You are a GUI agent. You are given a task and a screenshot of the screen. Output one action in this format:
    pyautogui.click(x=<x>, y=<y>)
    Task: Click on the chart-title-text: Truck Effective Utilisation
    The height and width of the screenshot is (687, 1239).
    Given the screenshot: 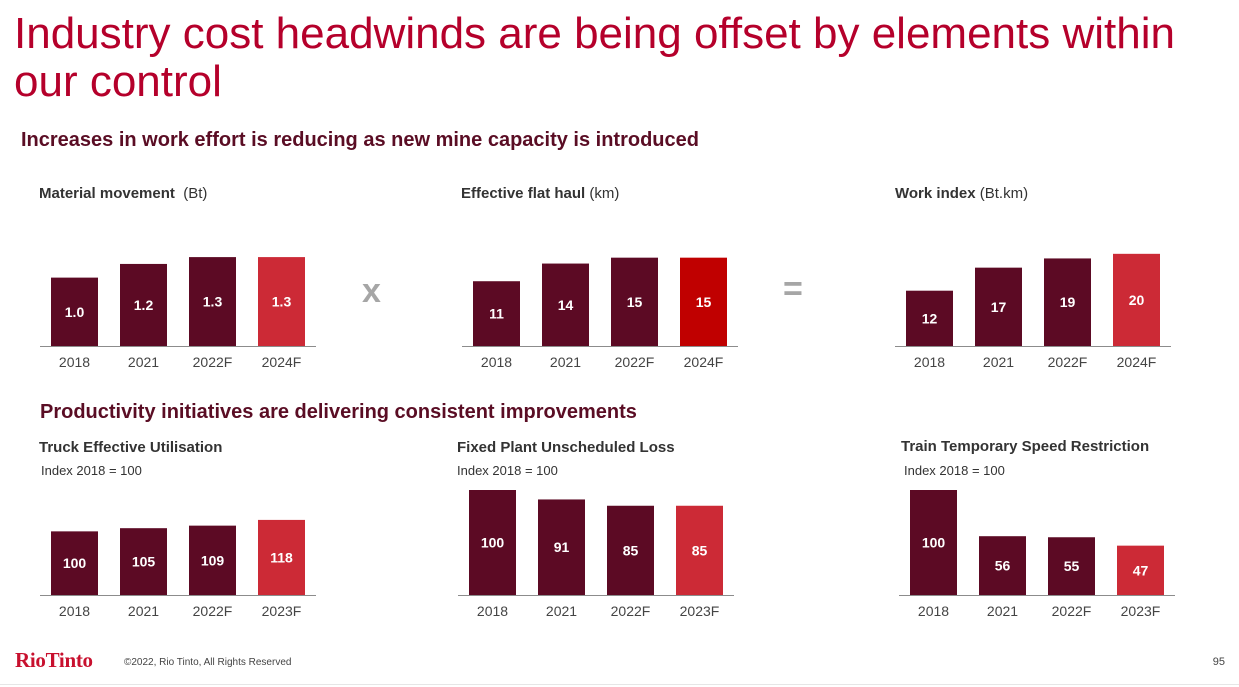 What is the action you would take?
    pyautogui.click(x=131, y=447)
    